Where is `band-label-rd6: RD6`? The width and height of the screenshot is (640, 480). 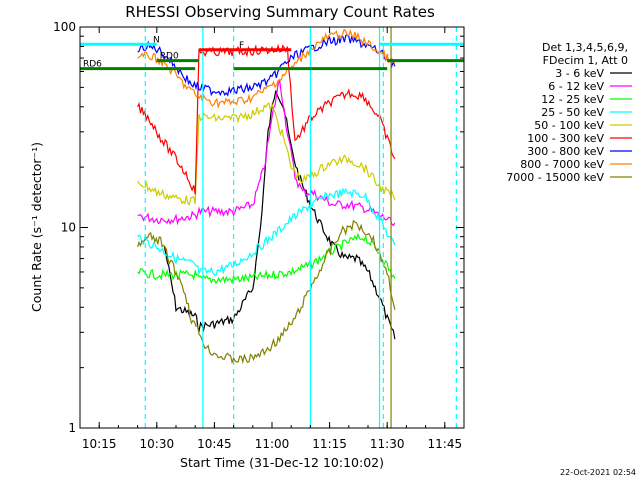
band-label-rd6: RD6 is located at coordinates (92, 65).